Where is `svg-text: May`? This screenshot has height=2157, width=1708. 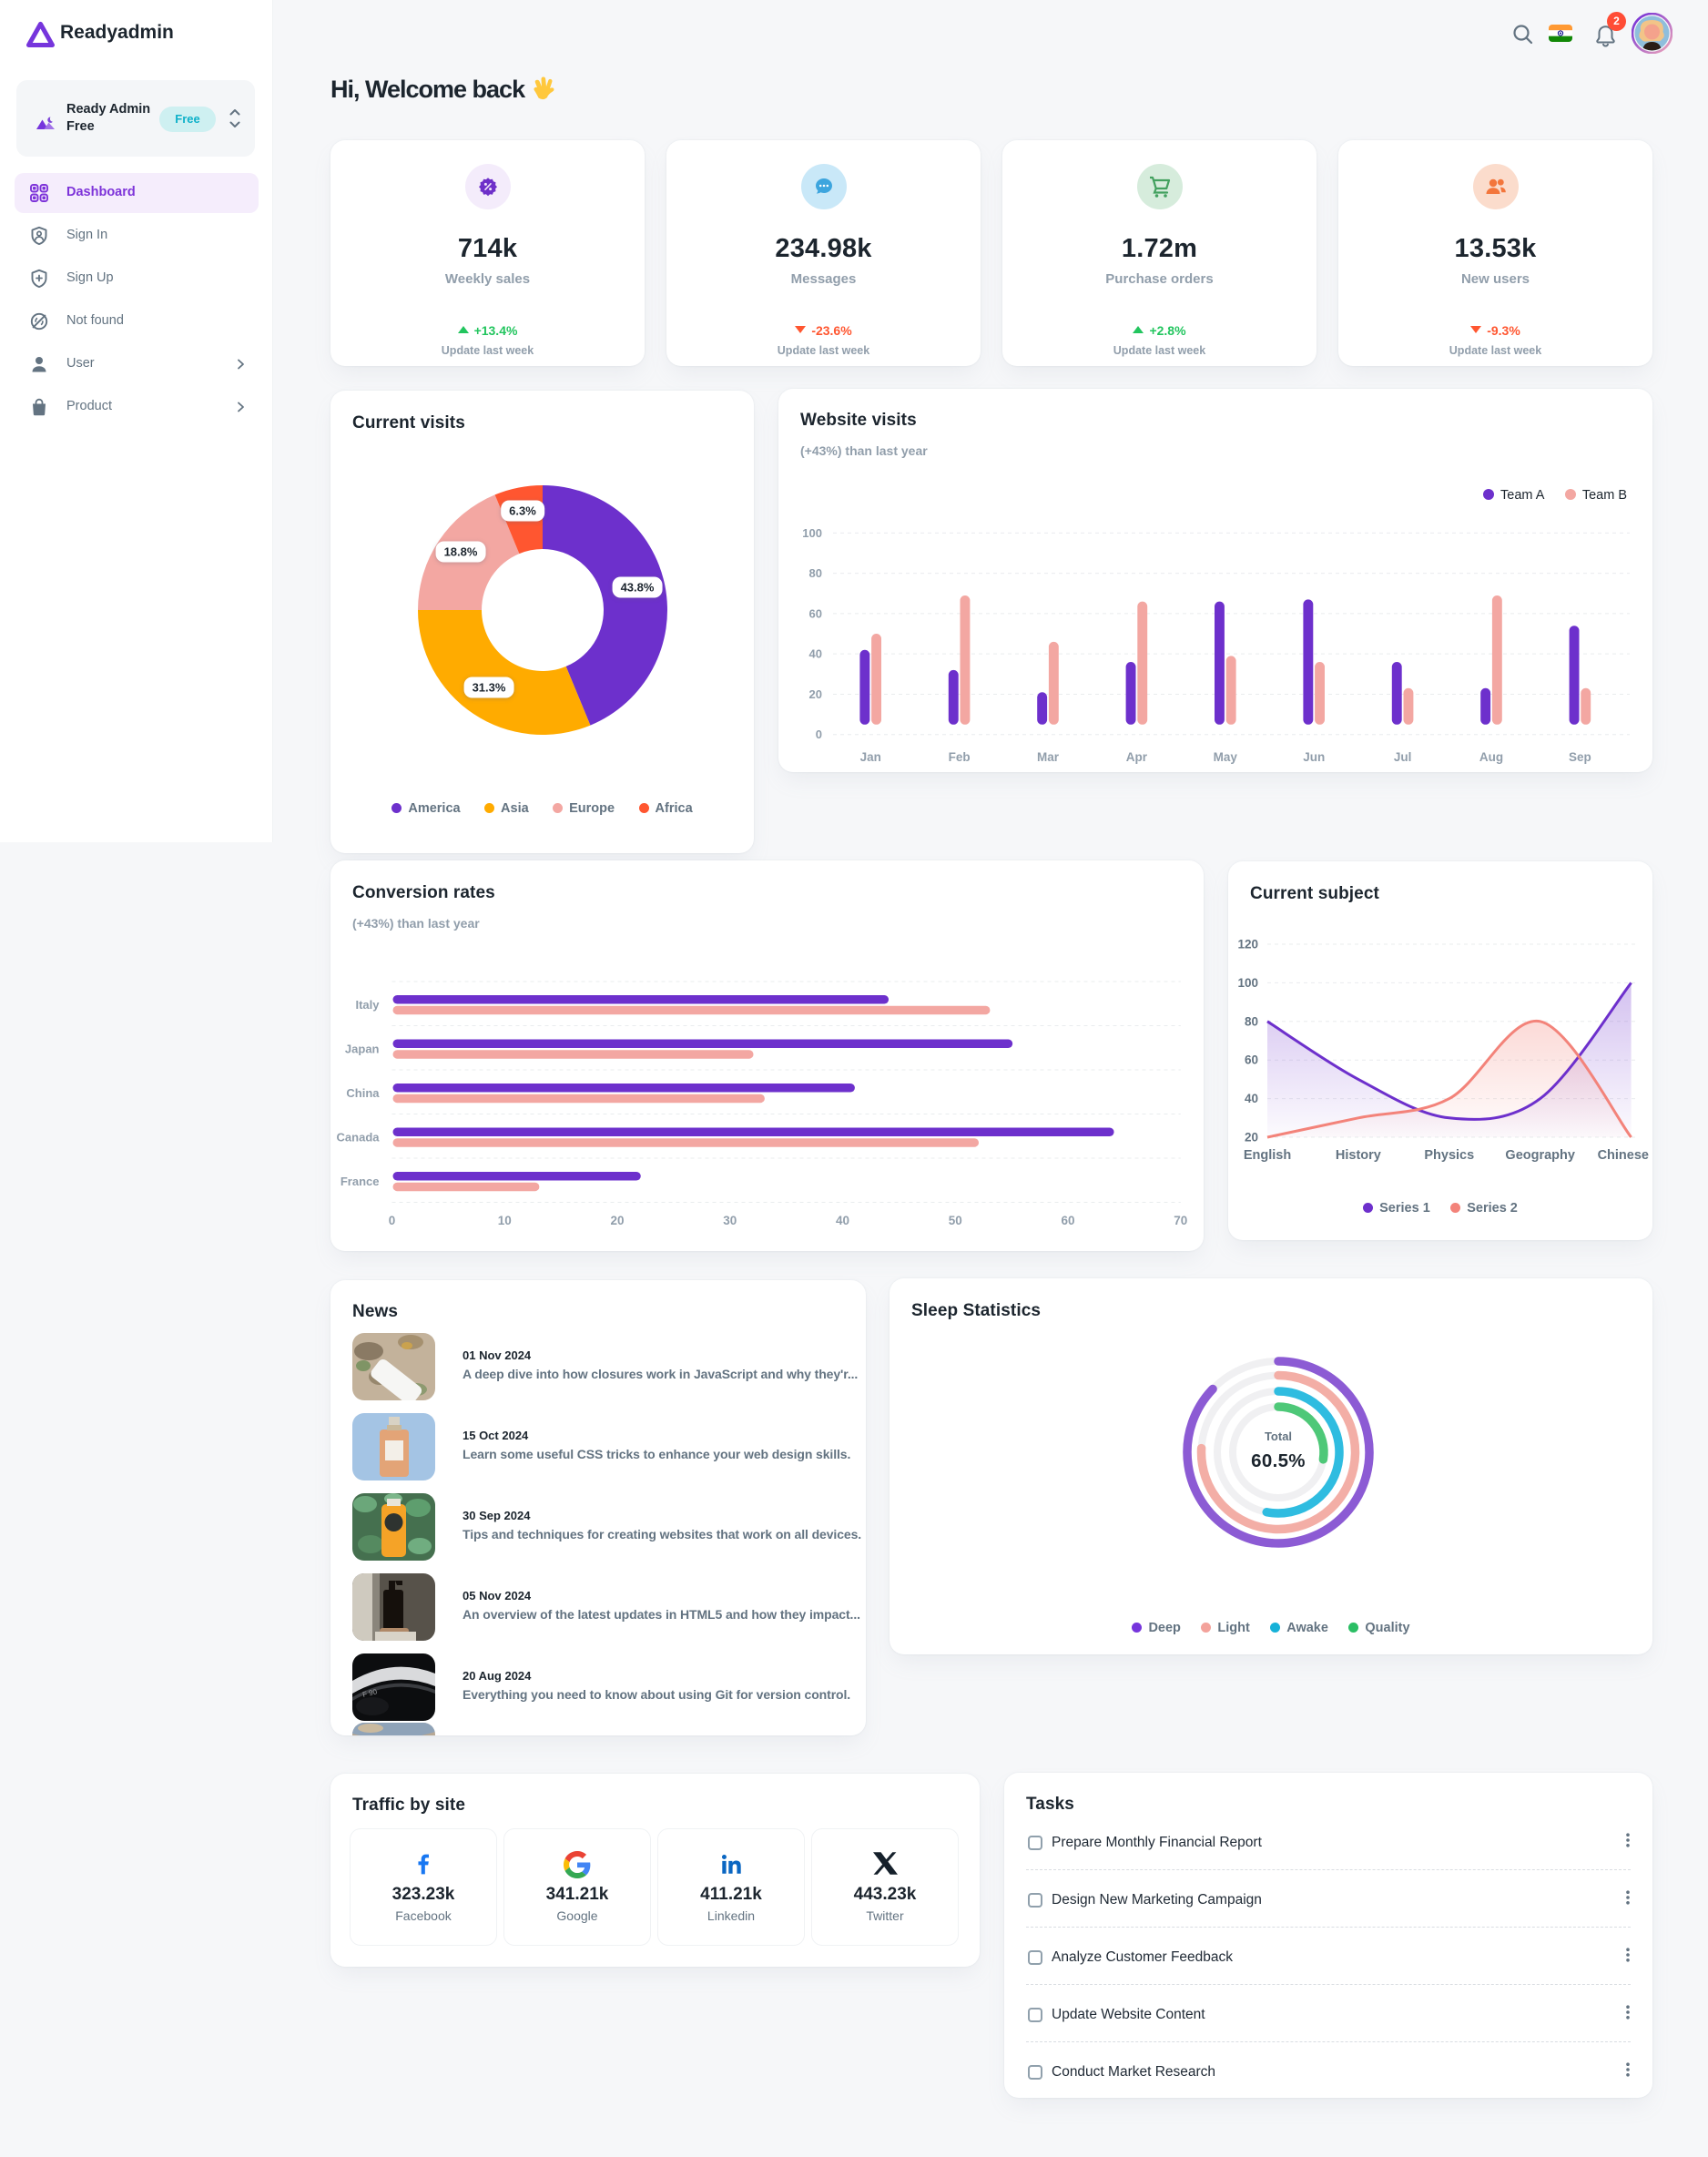 svg-text: May is located at coordinates (1226, 757).